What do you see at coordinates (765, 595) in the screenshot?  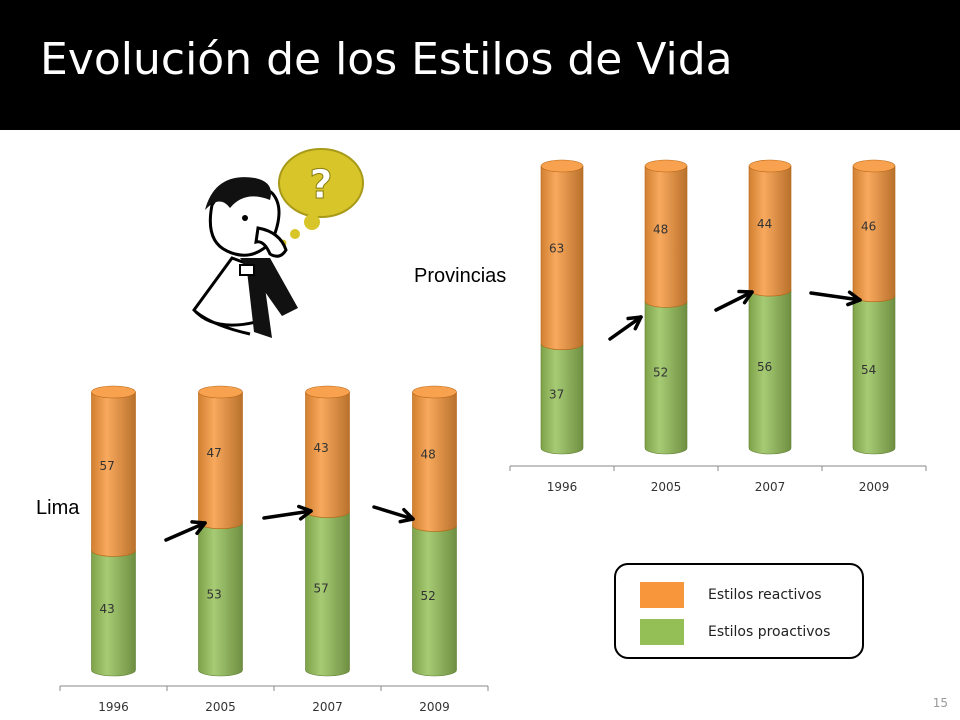 I see `legend-label-reactivos: Estilos reactivos` at bounding box center [765, 595].